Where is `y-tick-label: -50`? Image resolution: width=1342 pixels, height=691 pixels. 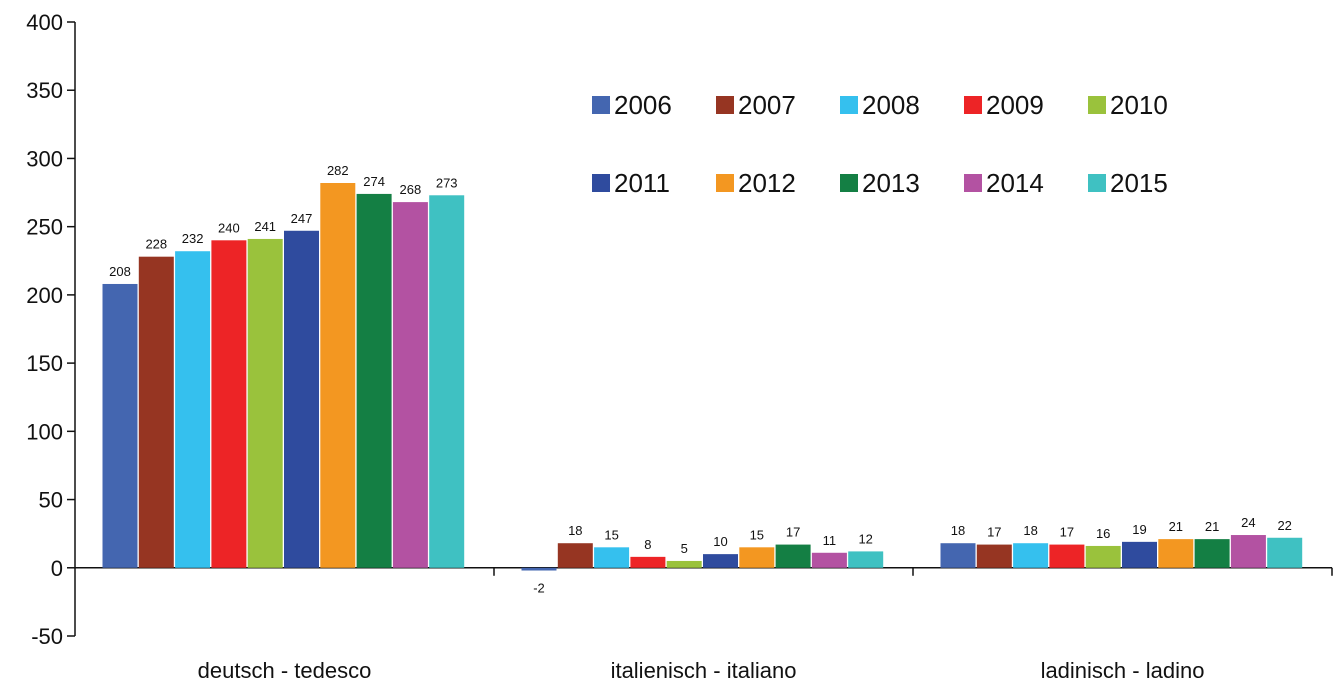
y-tick-label: -50 is located at coordinates (47, 636).